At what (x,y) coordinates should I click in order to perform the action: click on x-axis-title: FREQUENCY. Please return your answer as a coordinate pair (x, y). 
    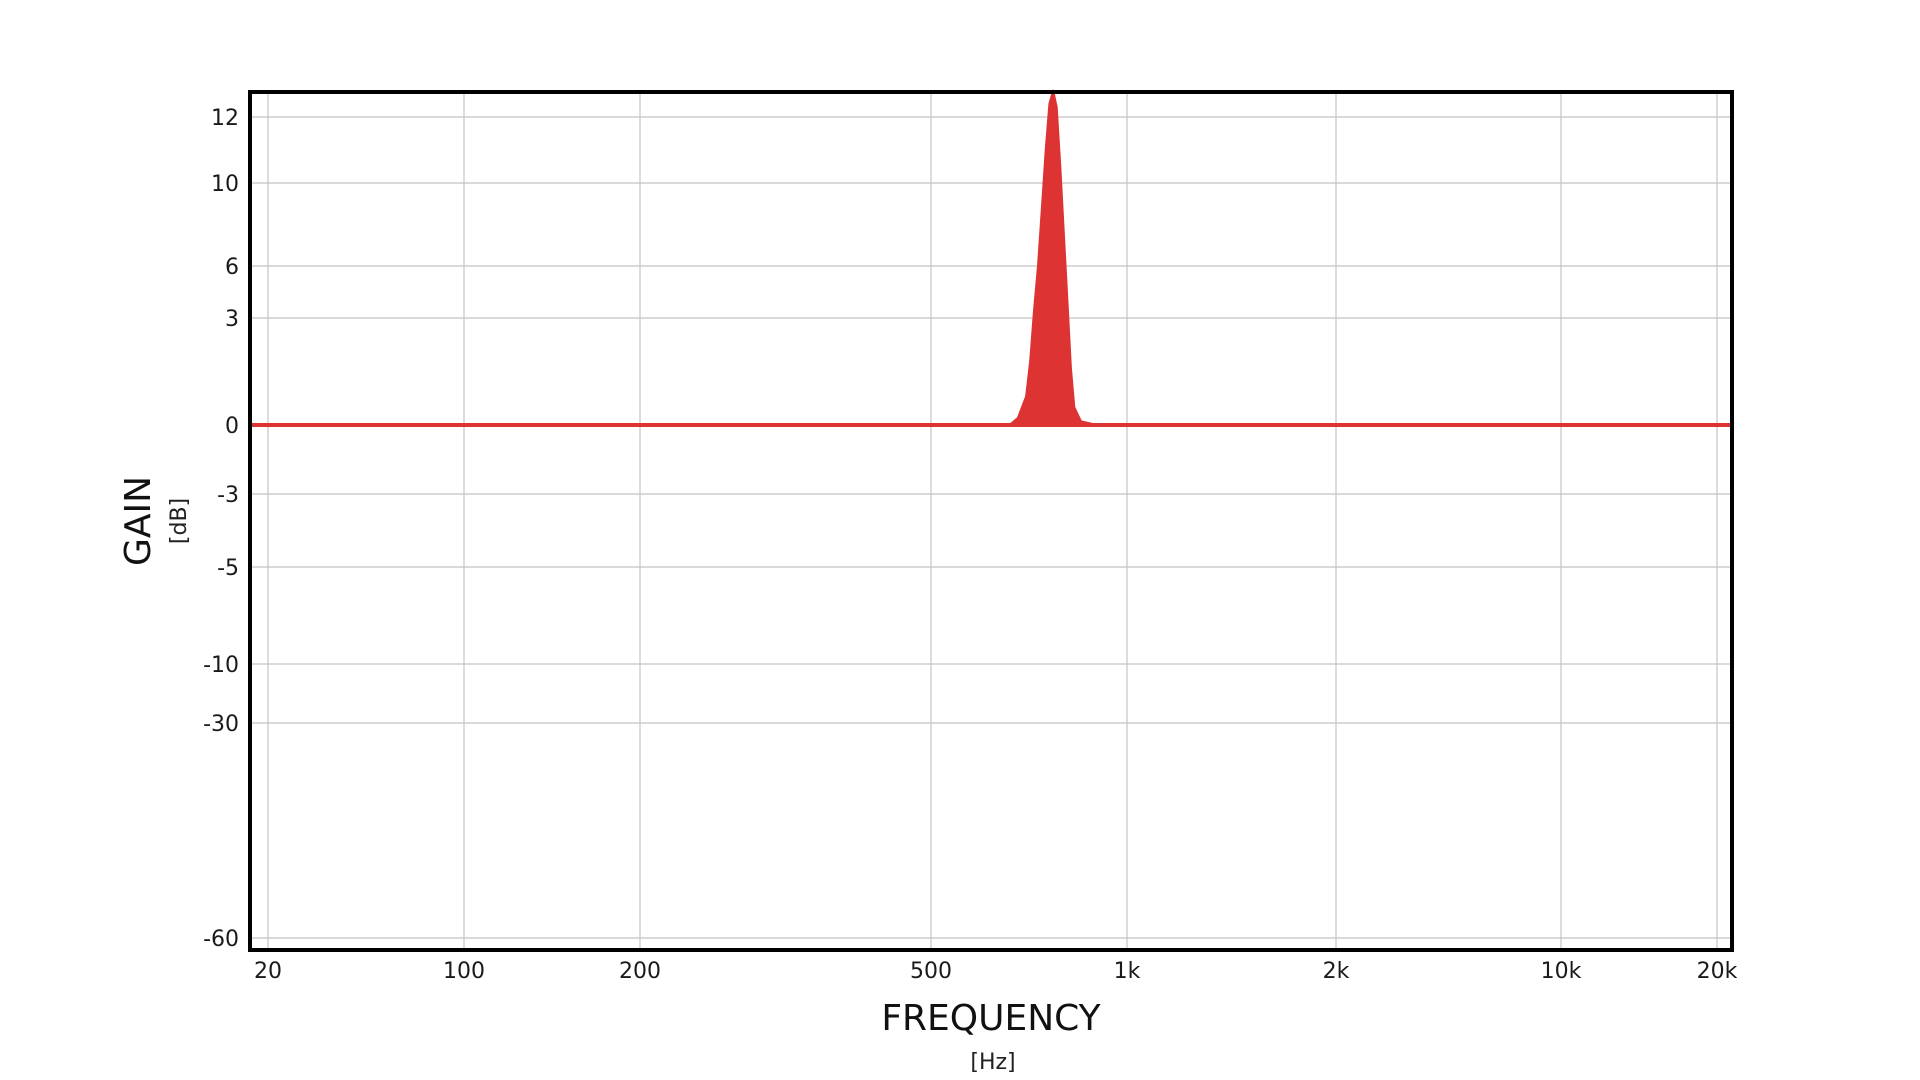
    Looking at the image, I should click on (991, 1018).